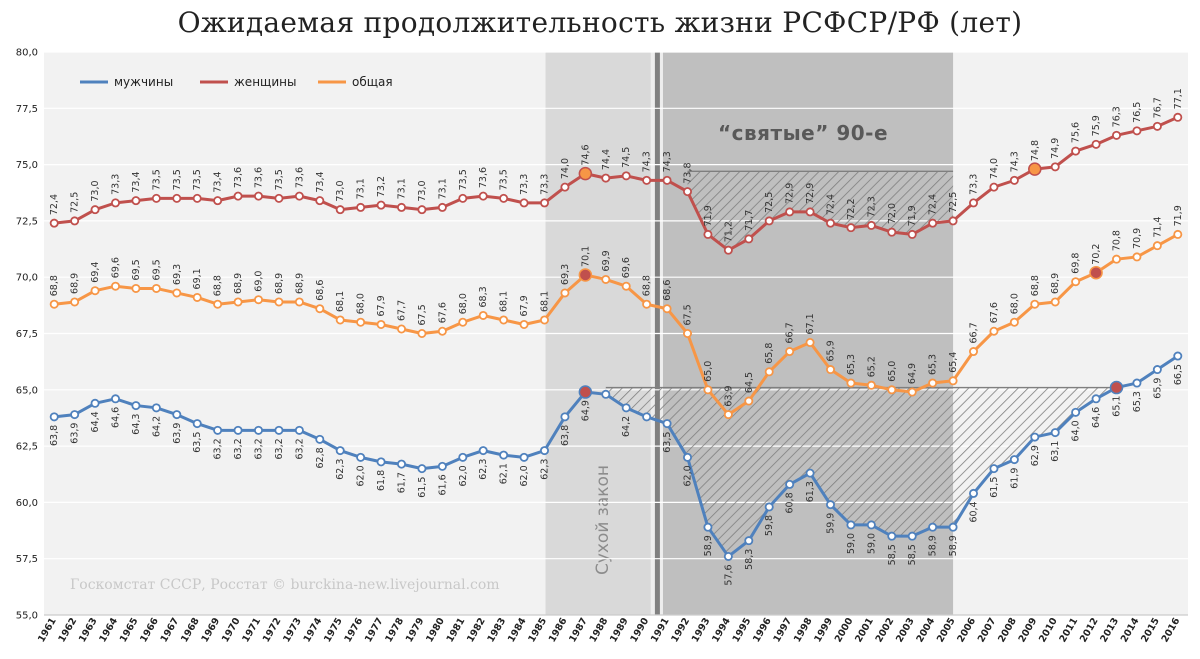 This screenshot has height=659, width=1200. I want to click on data-label: 66,7, so click(790, 332).